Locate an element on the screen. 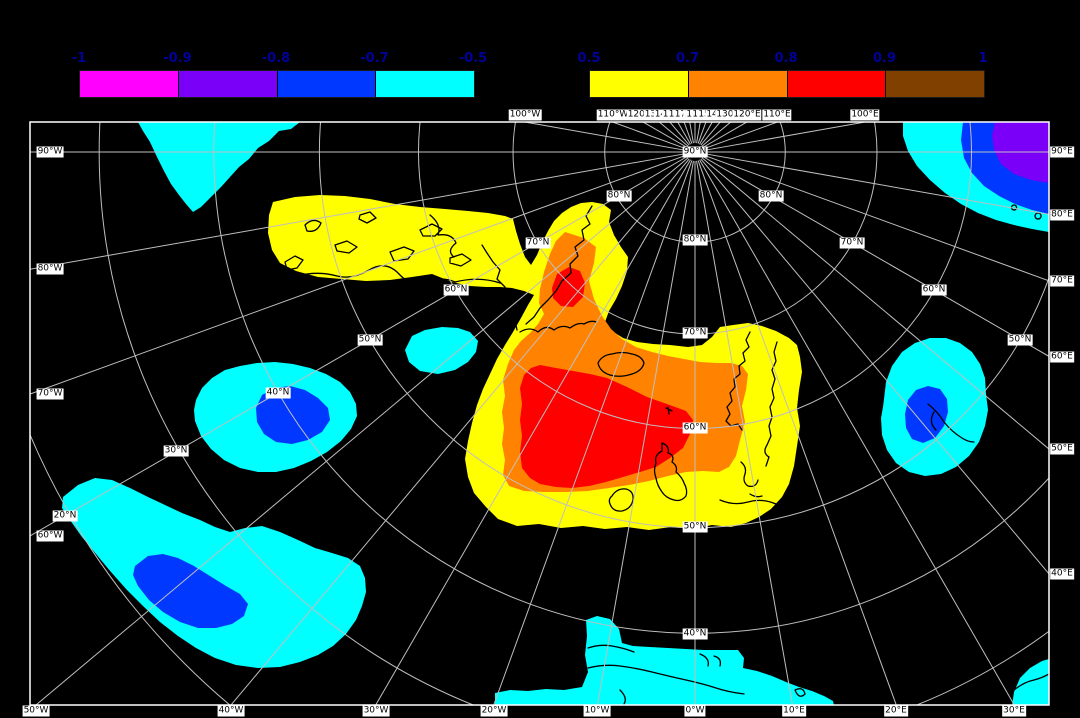 Image resolution: width=1080 pixels, height=718 pixels. colorbar-tick-label: 1 is located at coordinates (983, 58).